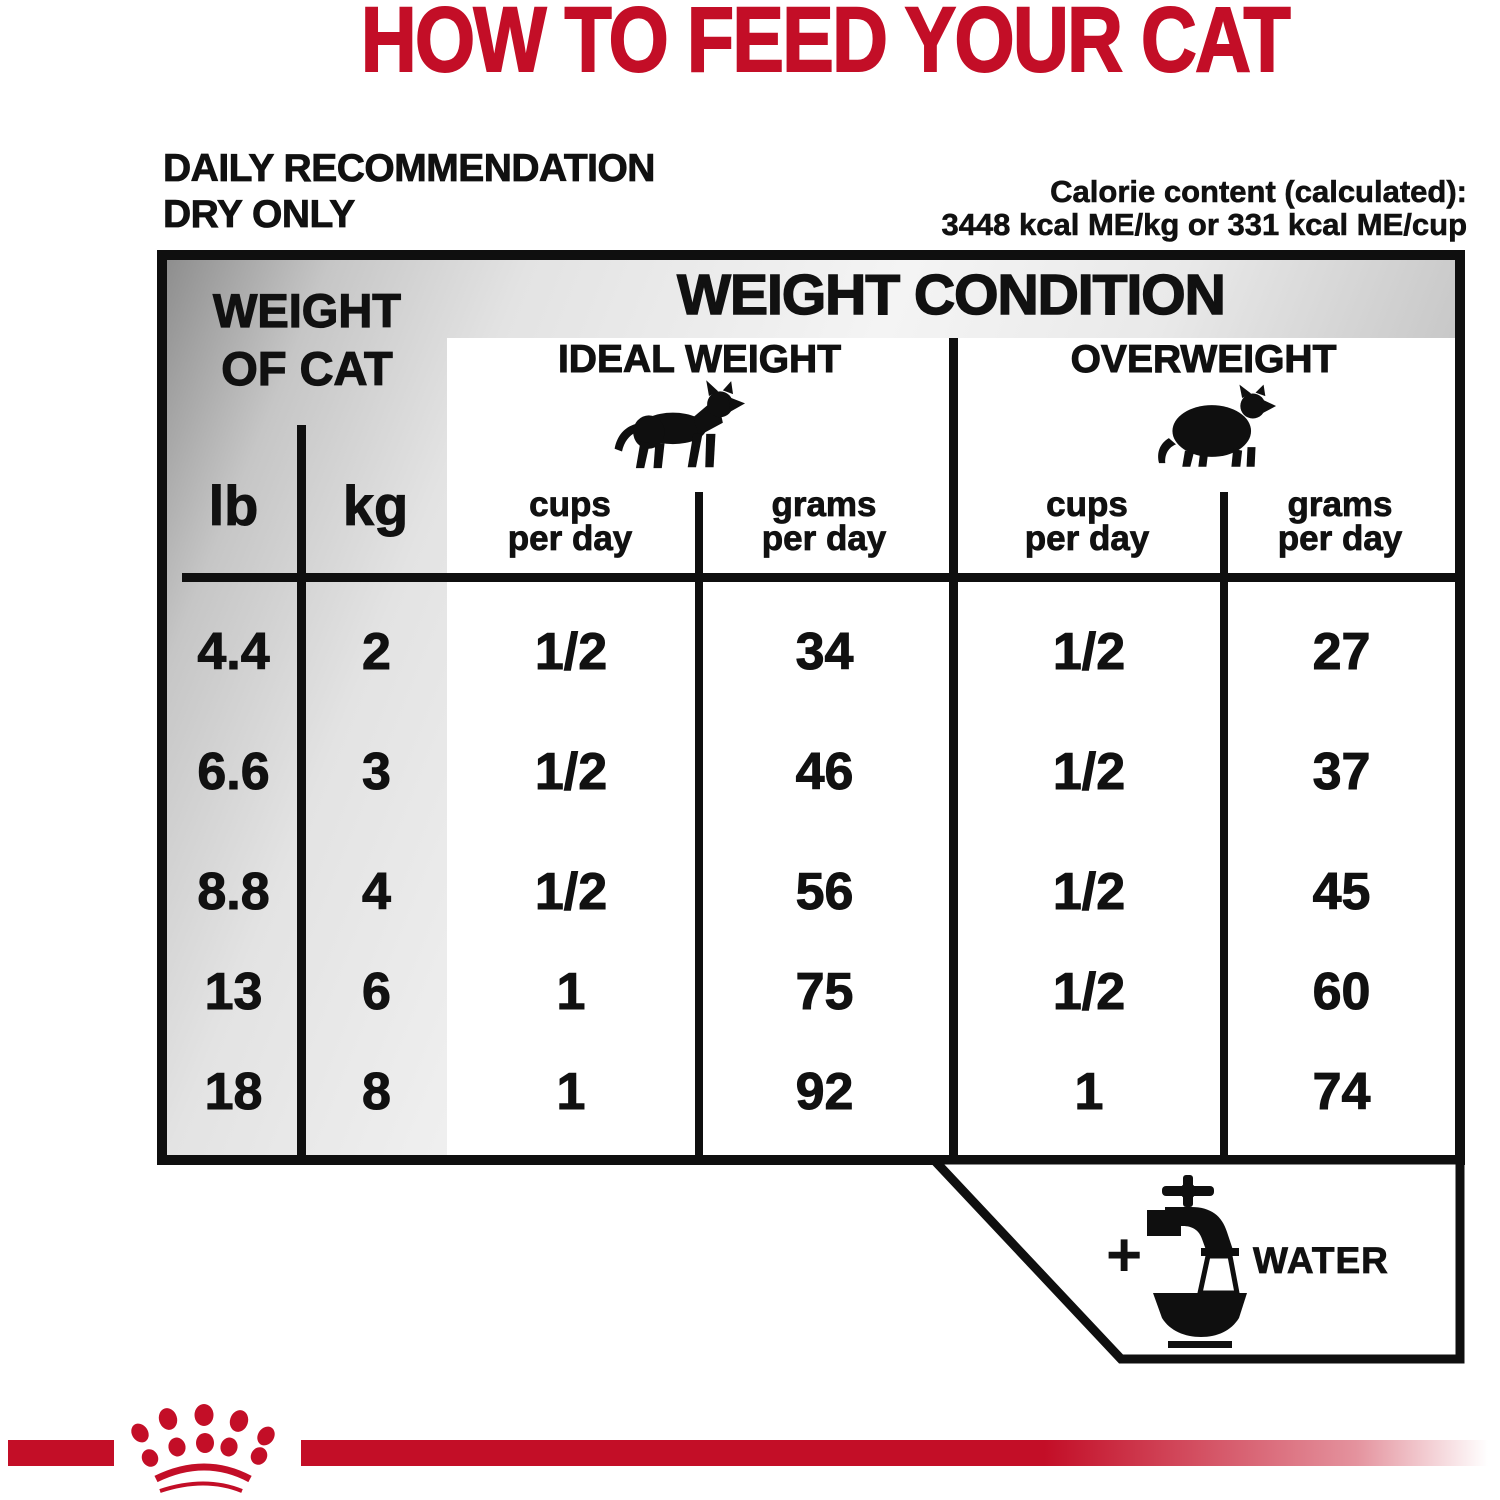 The width and height of the screenshot is (1500, 1500). I want to click on cell-lb: 6.6, so click(233, 772).